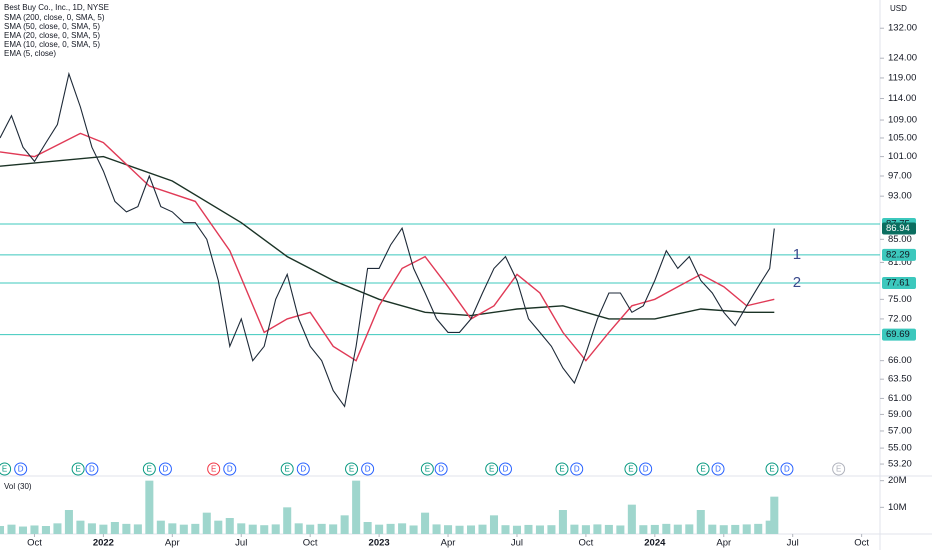 This screenshot has width=932, height=555. Describe the element at coordinates (900, 360) in the screenshot. I see `y-tick-label: 66.00` at that location.